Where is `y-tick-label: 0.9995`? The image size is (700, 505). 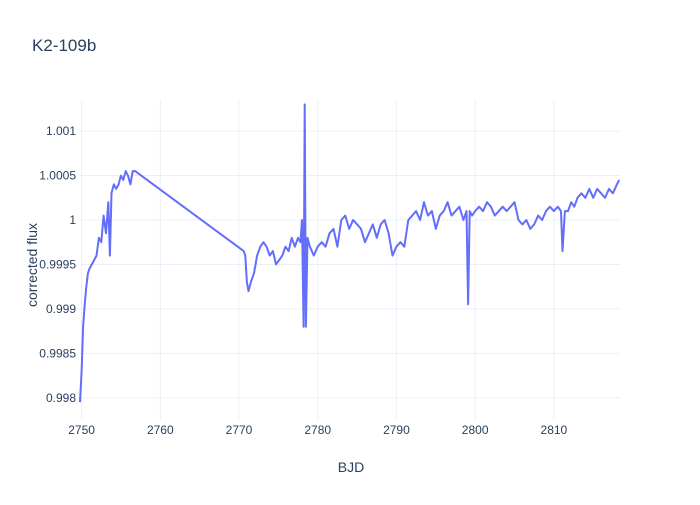
y-tick-label: 0.9995 is located at coordinates (57, 264).